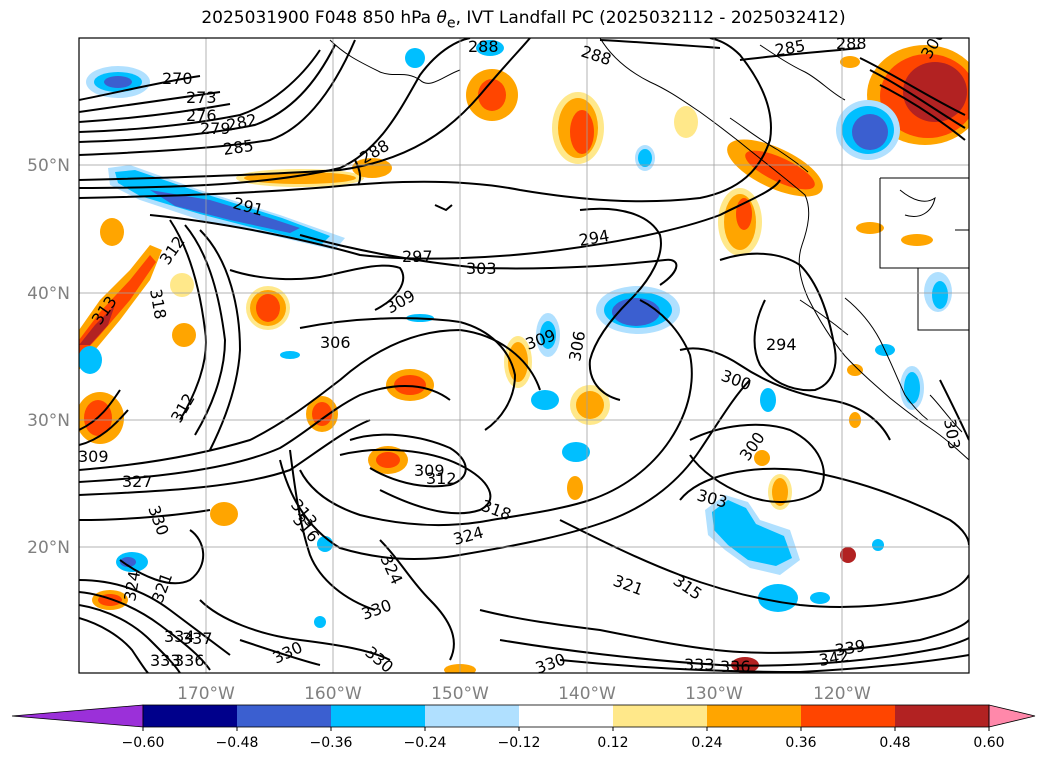 This screenshot has height=767, width=1047. What do you see at coordinates (417, 256) in the screenshot?
I see `contour-label: 297` at bounding box center [417, 256].